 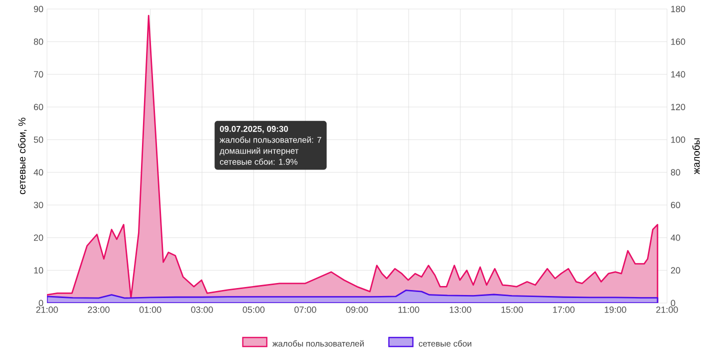 What do you see at coordinates (271, 139) in the screenshot?
I see `annotation: жалобы пользователей: 7` at bounding box center [271, 139].